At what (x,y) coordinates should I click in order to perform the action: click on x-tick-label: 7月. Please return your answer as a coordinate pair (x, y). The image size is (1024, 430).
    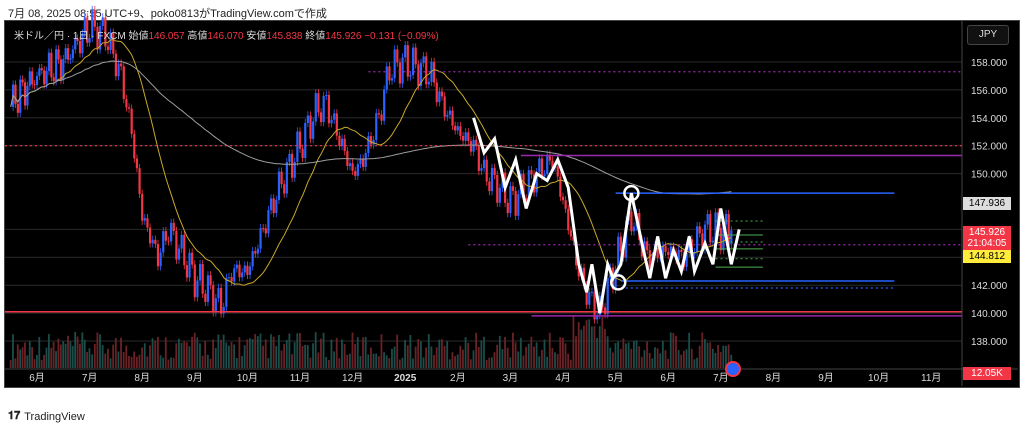
    Looking at the image, I should click on (721, 378).